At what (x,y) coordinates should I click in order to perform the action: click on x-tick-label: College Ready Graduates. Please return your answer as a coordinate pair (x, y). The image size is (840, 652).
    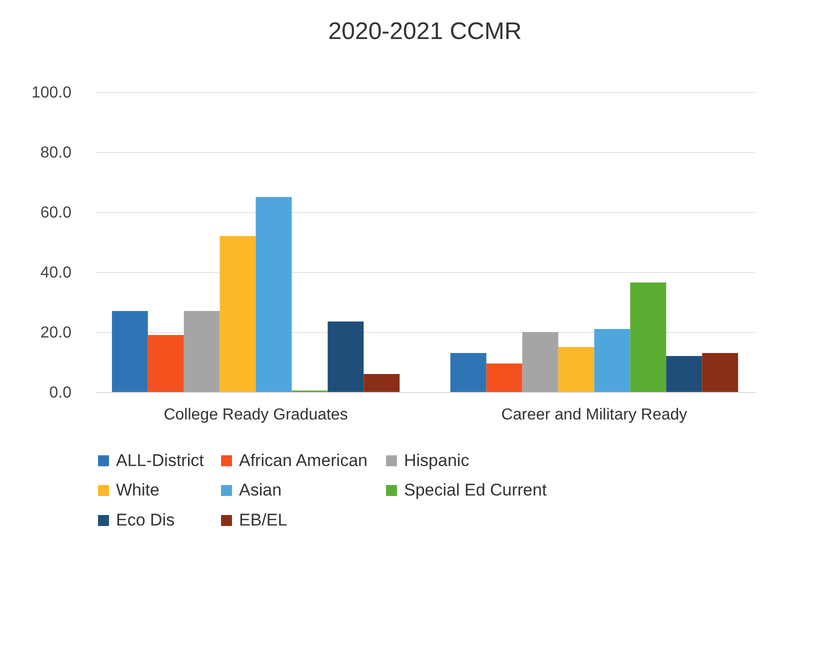
    Looking at the image, I should click on (256, 415).